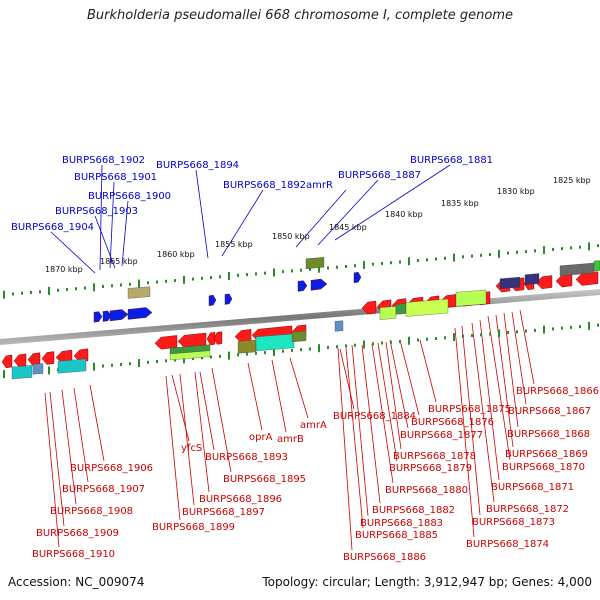 The width and height of the screenshot is (600, 600). I want to click on gene-label-bottom: BURPS668_1872, so click(527, 509).